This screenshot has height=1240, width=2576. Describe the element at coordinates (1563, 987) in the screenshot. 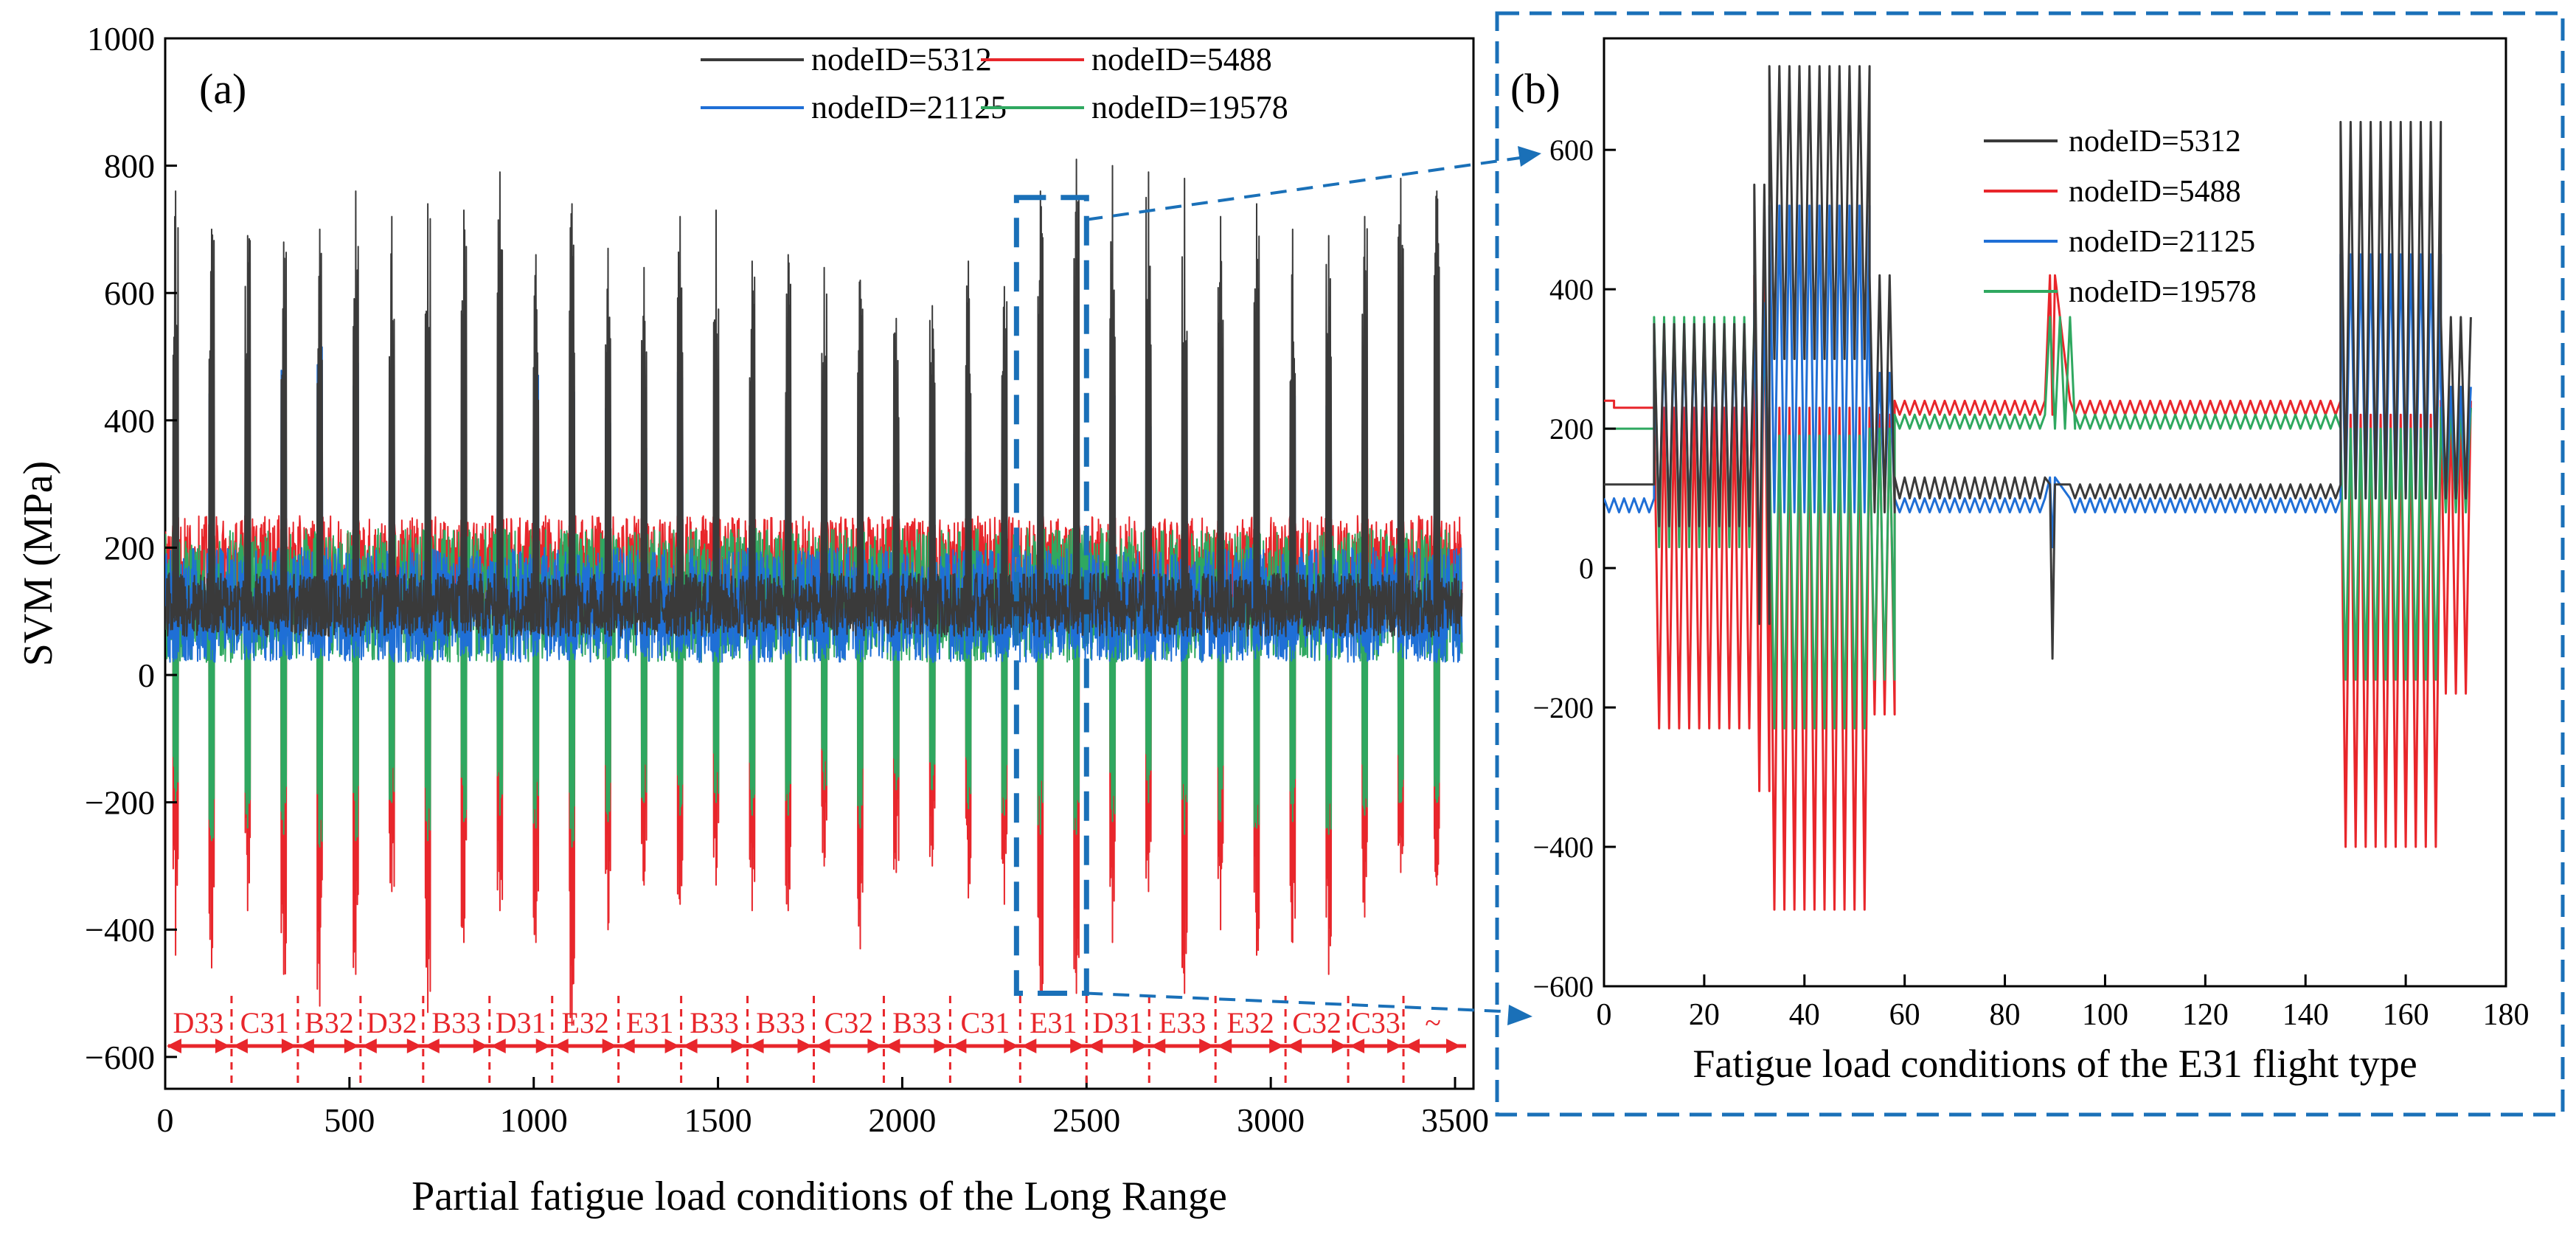

I see `y-tick-label-b: −600` at that location.